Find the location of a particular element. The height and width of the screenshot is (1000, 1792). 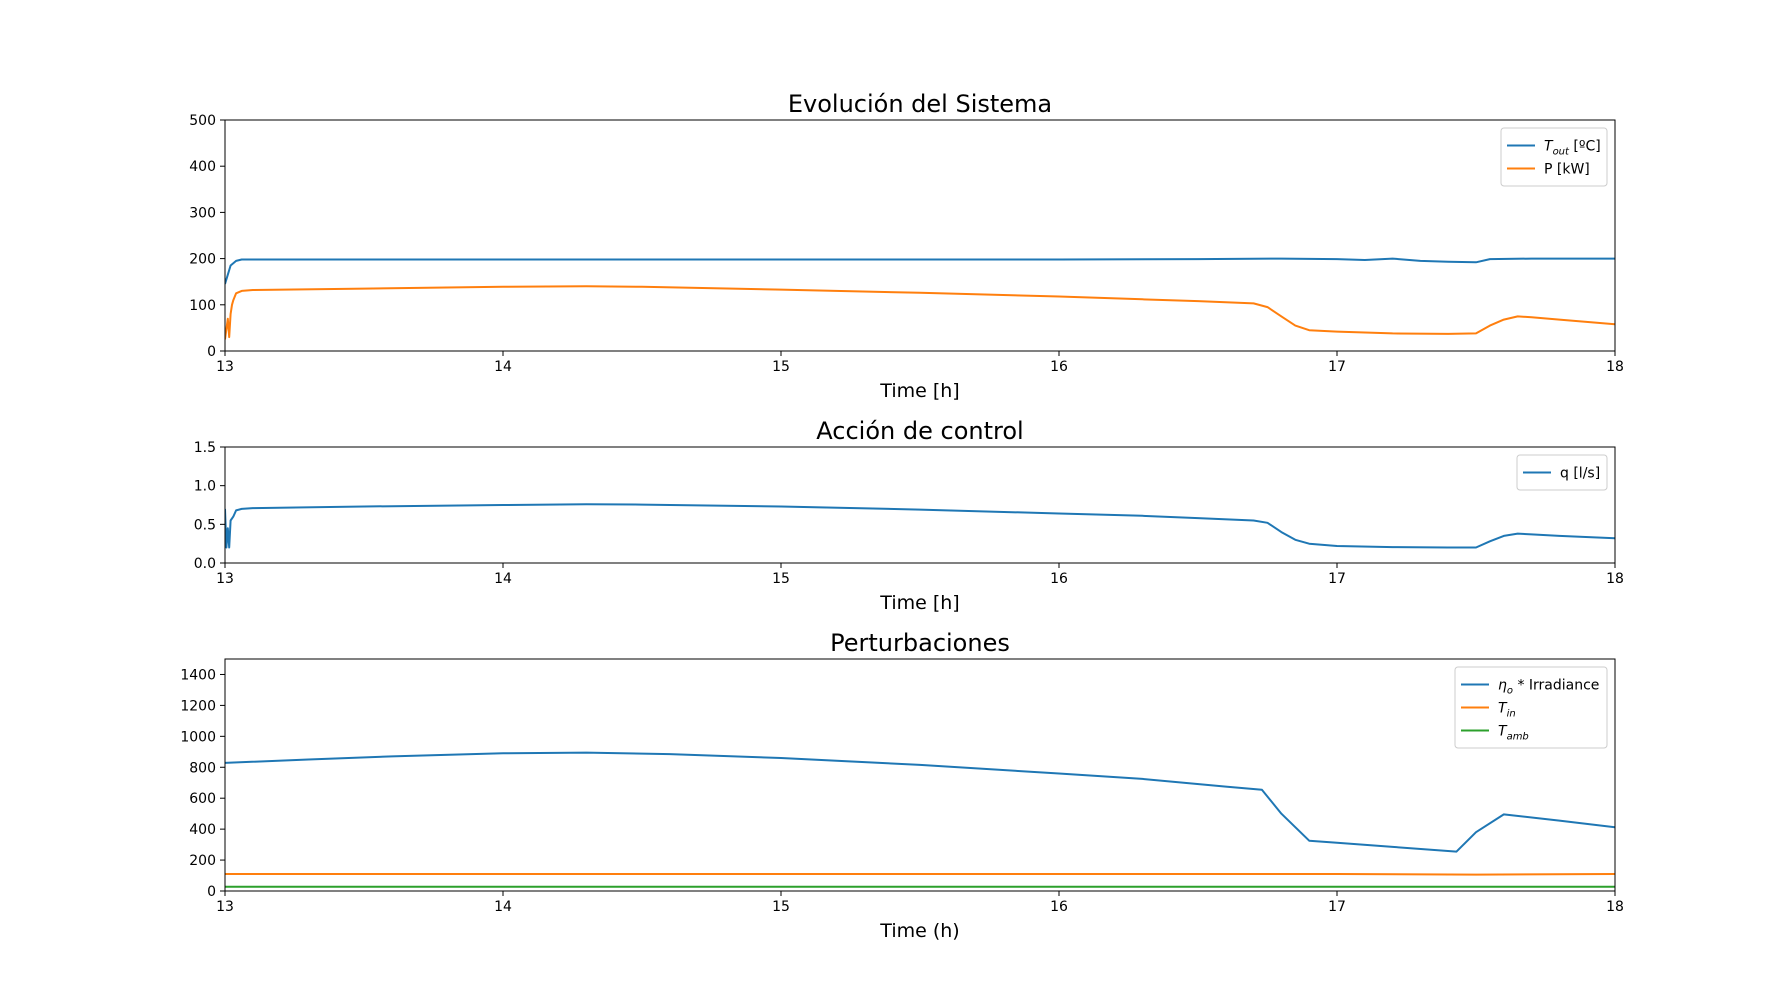

y-tick-label: 100 is located at coordinates (202, 306).